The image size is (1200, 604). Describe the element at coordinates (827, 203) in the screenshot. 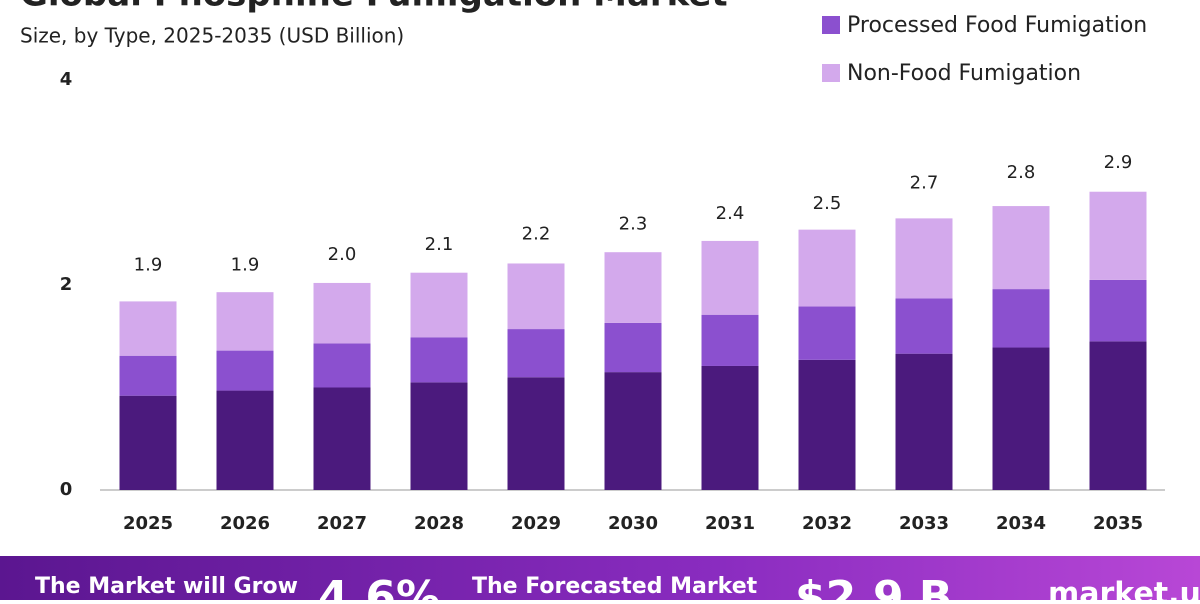

I see `total-label: 2.5` at that location.